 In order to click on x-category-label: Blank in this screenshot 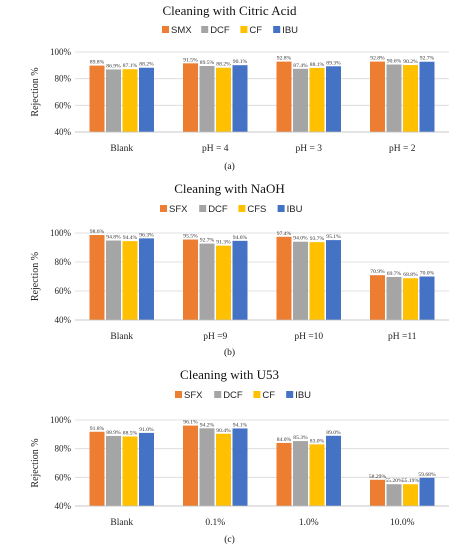, I will do `click(121, 337)`.